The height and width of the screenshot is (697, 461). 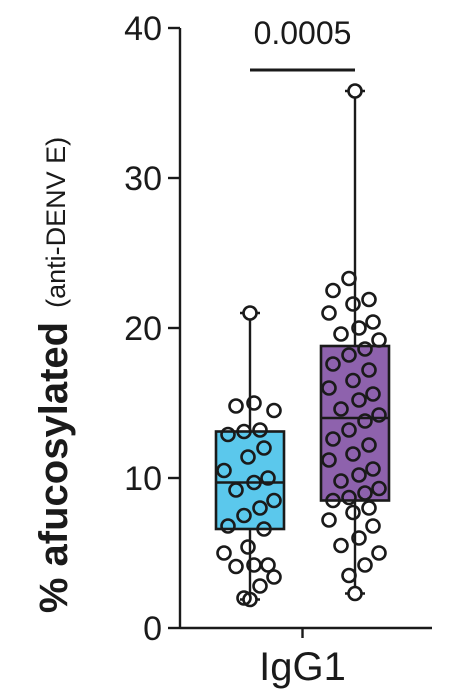 I want to click on y-tick-label: 20, so click(x=143, y=329).